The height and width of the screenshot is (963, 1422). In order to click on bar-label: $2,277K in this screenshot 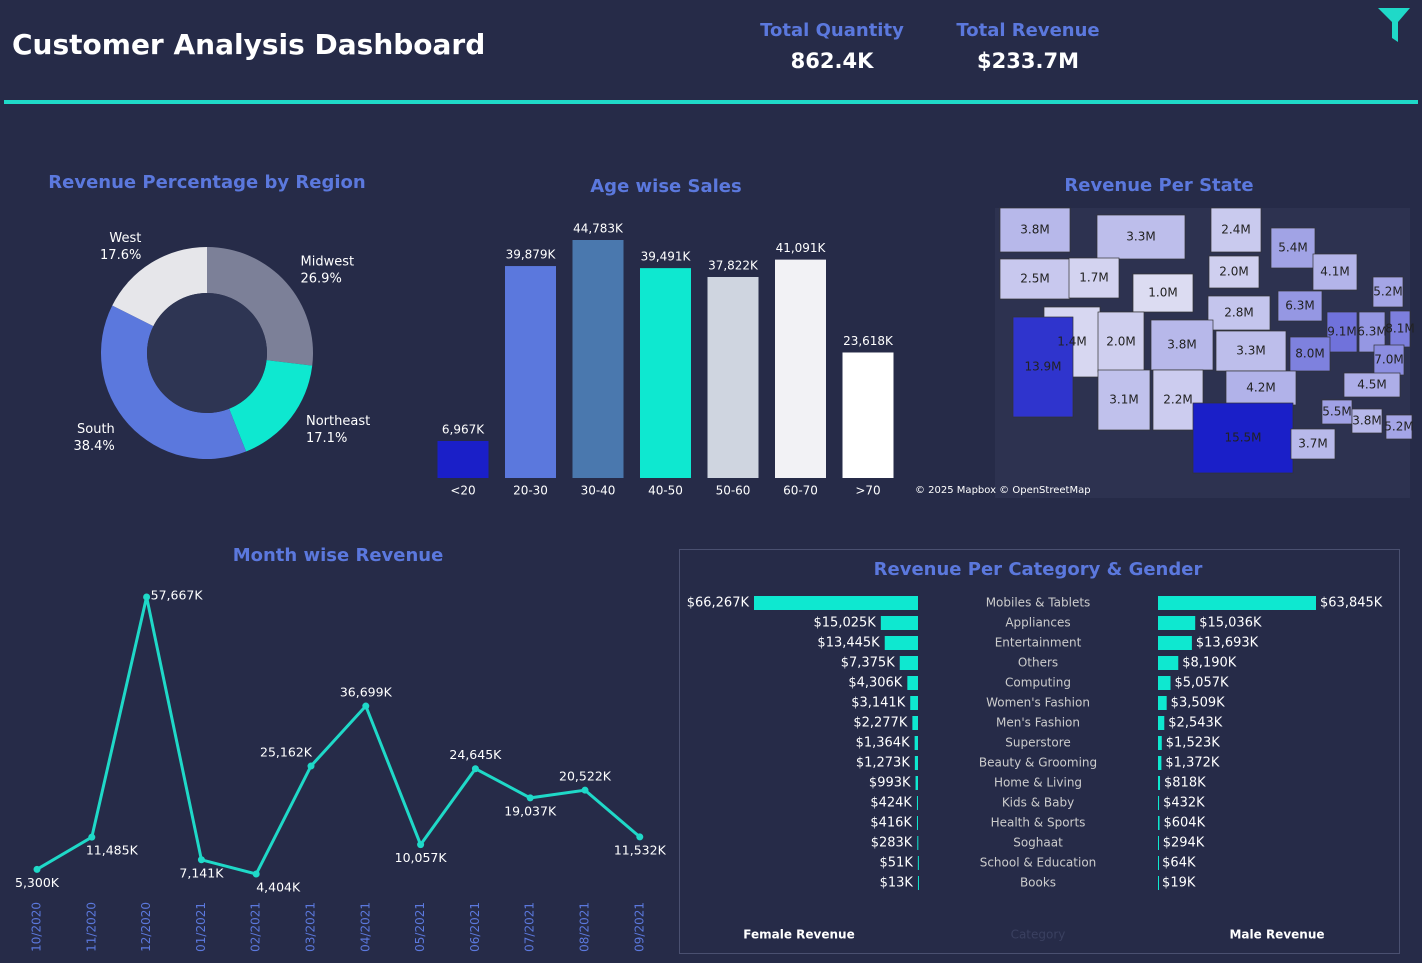, I will do `click(880, 723)`.